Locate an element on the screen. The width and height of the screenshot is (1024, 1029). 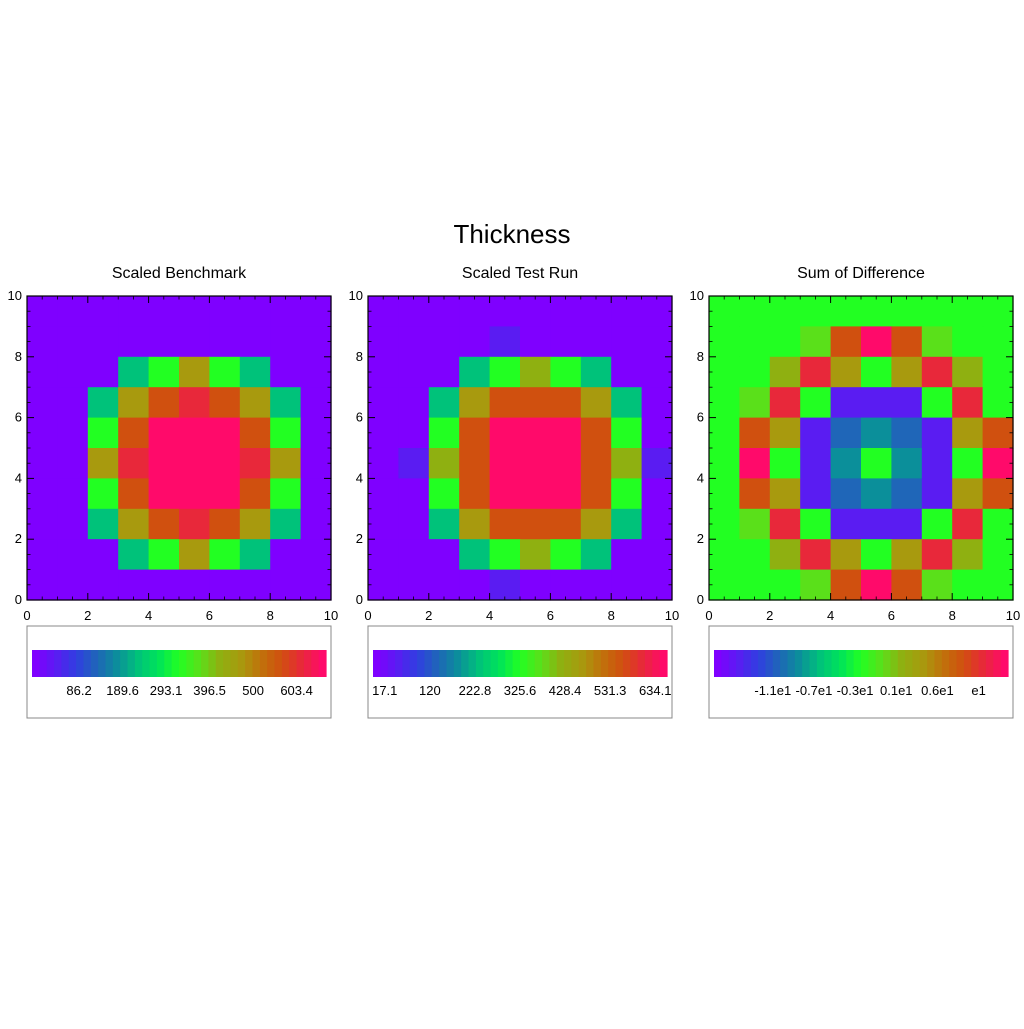
figure-title: Thickness is located at coordinates (511, 234).